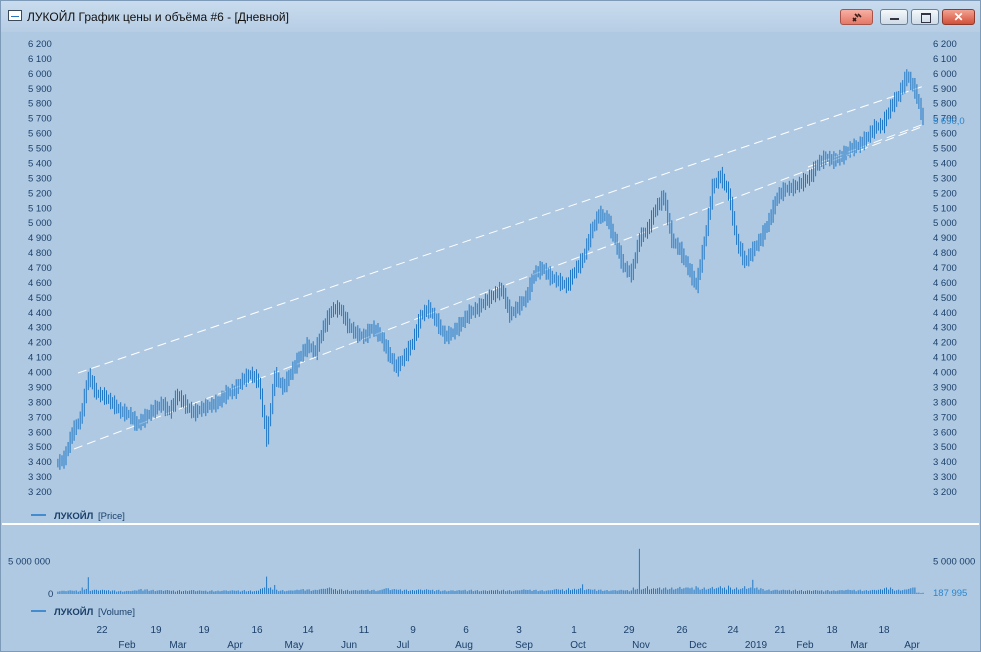 This screenshot has height=652, width=981. I want to click on price-axis-tick-left: 5 200, so click(40, 193).